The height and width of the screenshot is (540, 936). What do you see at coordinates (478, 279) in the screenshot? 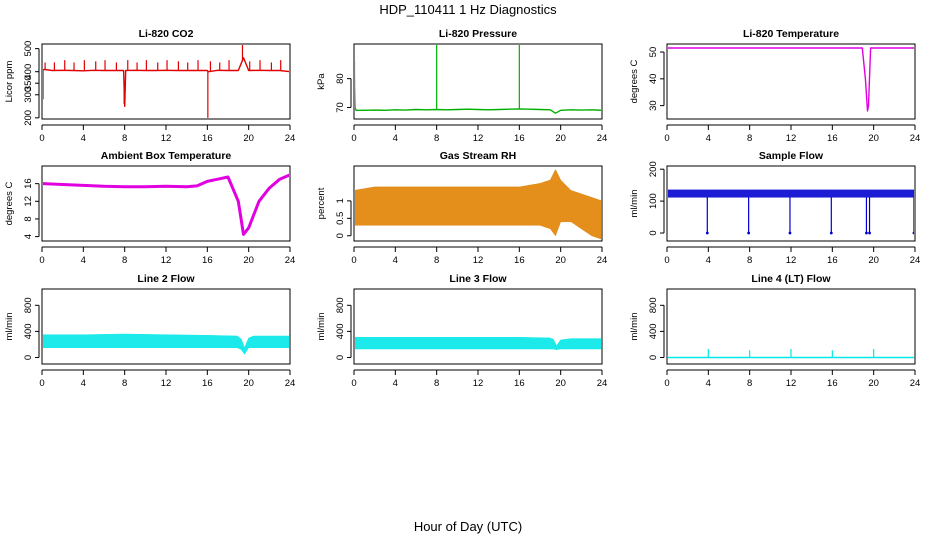
I see `panel-title: Line 3 Flow` at bounding box center [478, 279].